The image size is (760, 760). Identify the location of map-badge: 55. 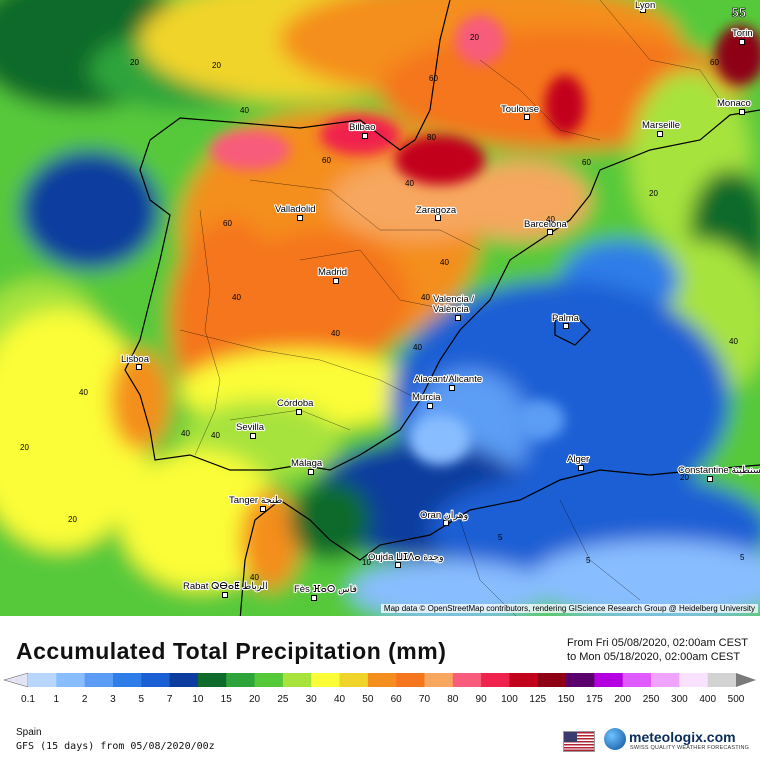
(738, 13).